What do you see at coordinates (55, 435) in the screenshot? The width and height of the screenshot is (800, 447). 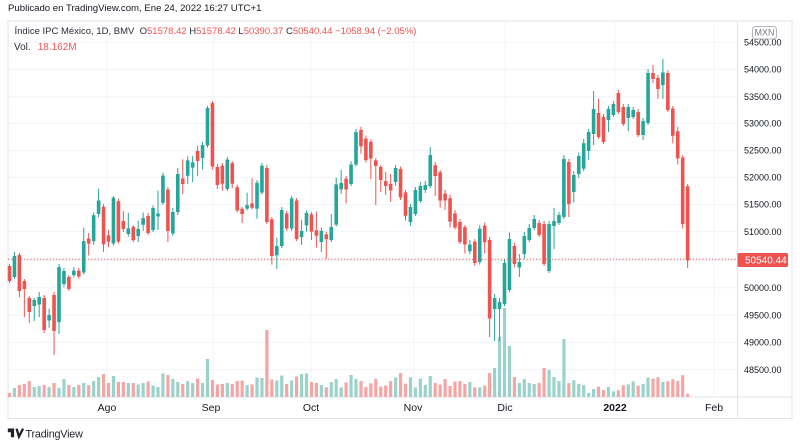 I see `svg-text: TradingView` at bounding box center [55, 435].